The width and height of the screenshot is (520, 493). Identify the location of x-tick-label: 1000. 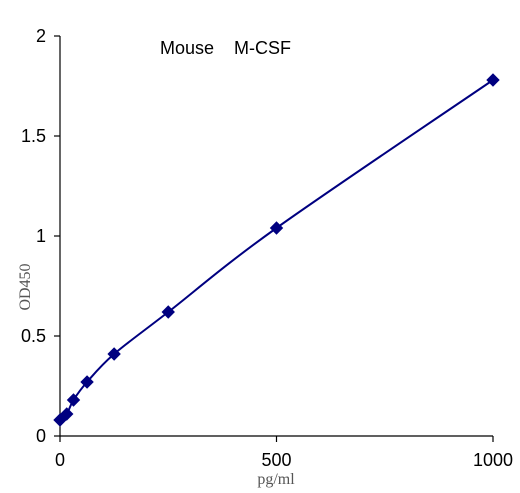
(493, 460).